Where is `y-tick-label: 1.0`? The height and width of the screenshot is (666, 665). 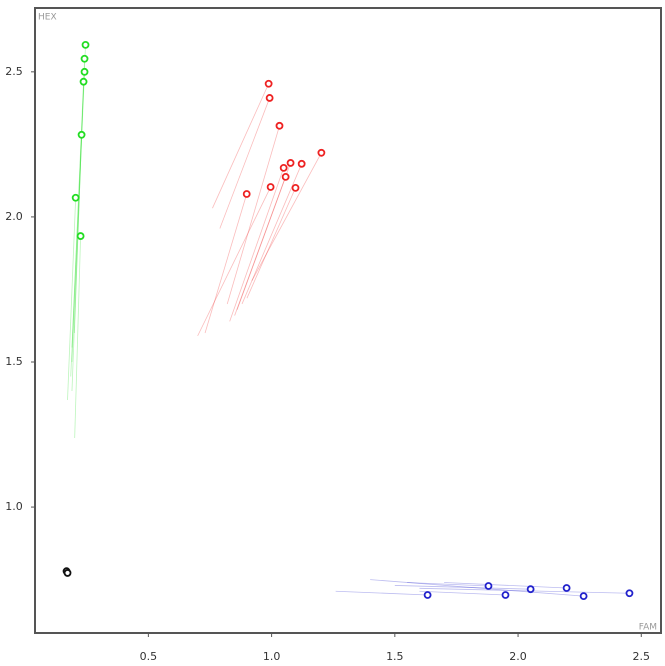
y-tick-label: 1.0 is located at coordinates (14, 506).